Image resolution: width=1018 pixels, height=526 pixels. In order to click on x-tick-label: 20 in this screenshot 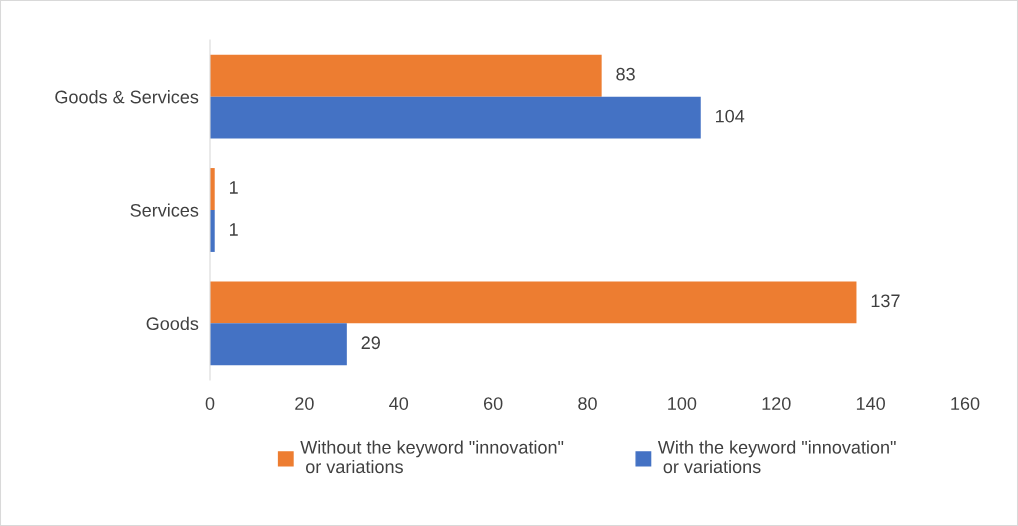, I will do `click(304, 403)`.